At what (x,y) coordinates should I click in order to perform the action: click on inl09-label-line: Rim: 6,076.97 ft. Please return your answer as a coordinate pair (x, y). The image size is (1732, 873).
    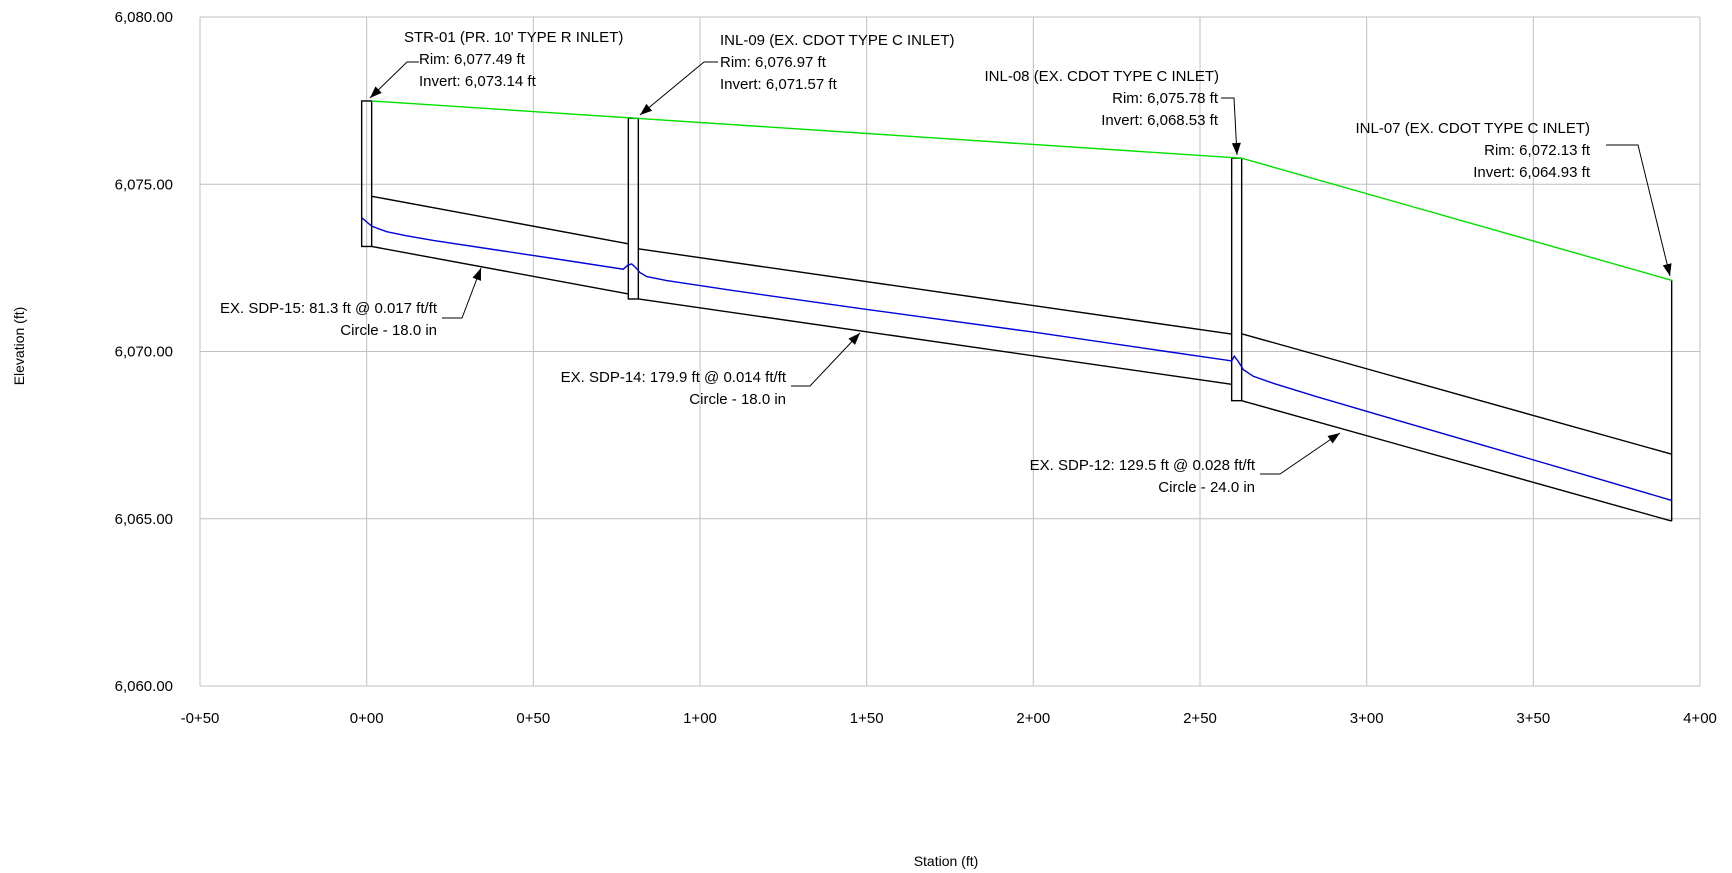
    Looking at the image, I should click on (773, 62).